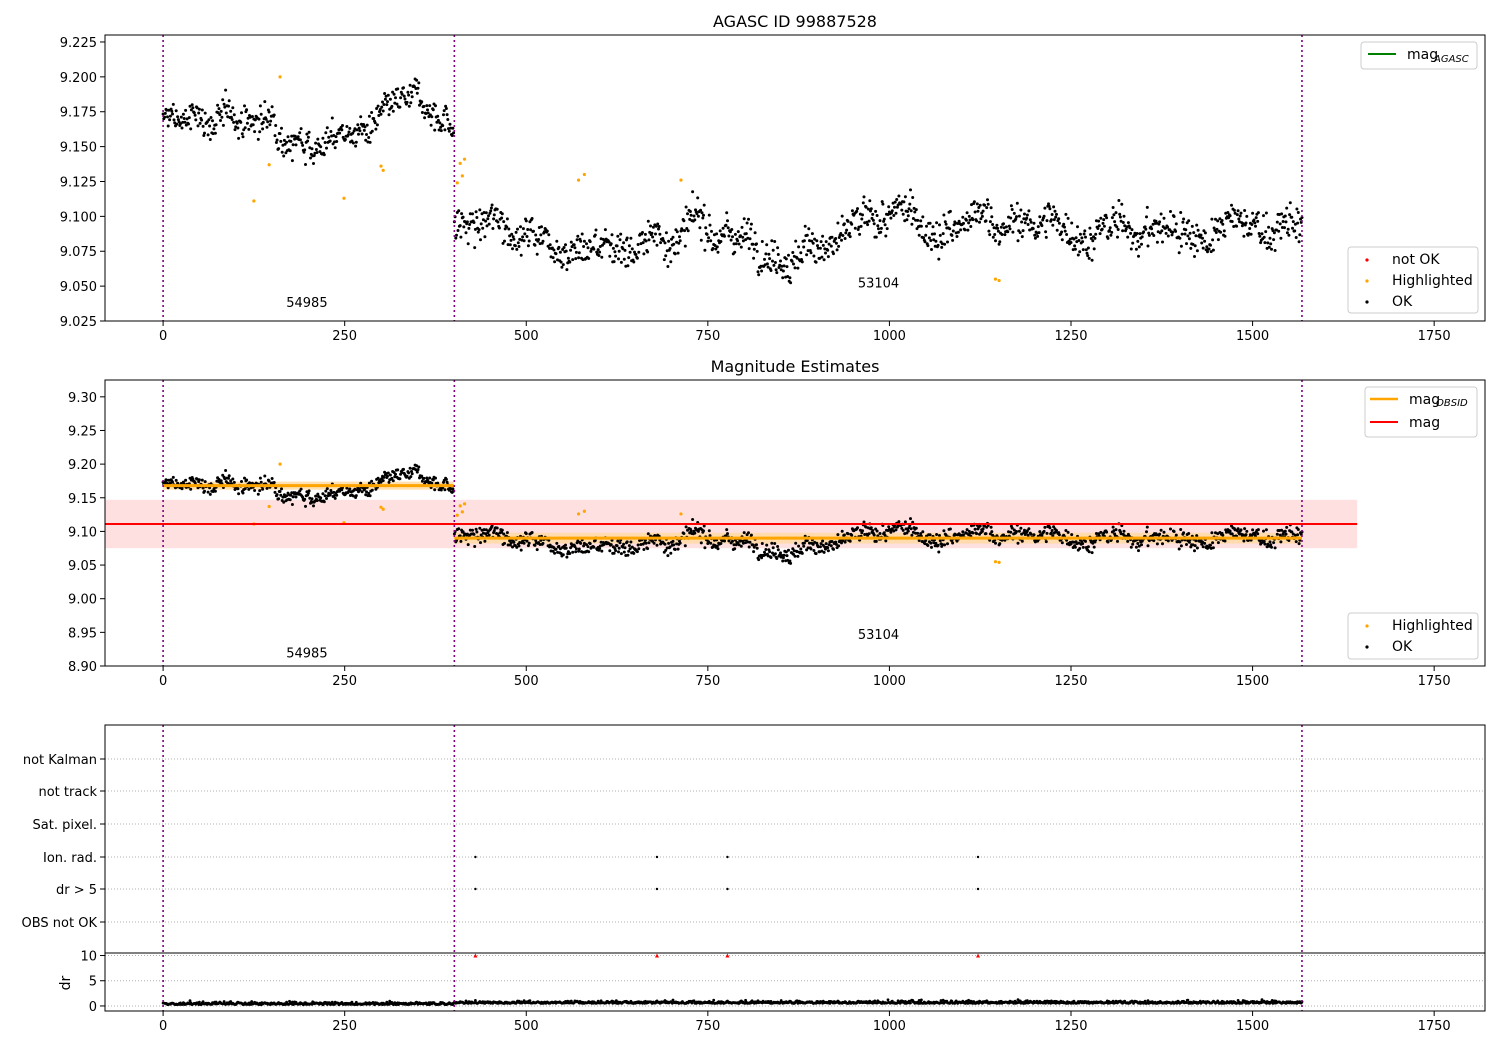 This screenshot has width=1500, height=1050. What do you see at coordinates (1070, 1026) in the screenshot?
I see `x-tick-label: 1250` at bounding box center [1070, 1026].